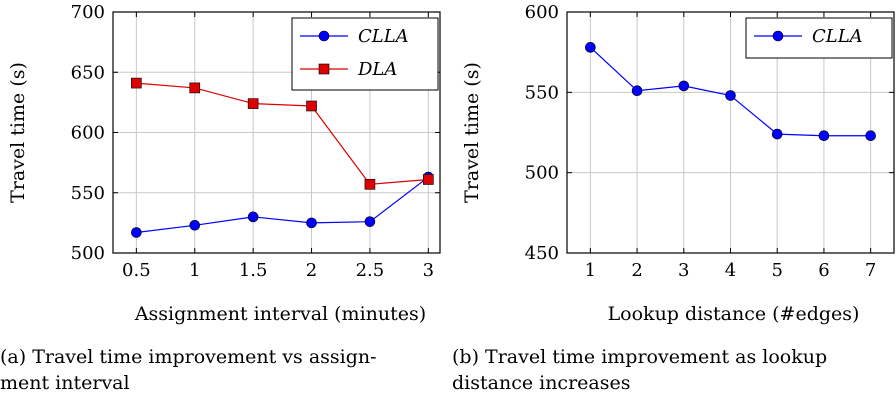  What do you see at coordinates (324, 69) in the screenshot?
I see `legend-marker-dla` at bounding box center [324, 69].